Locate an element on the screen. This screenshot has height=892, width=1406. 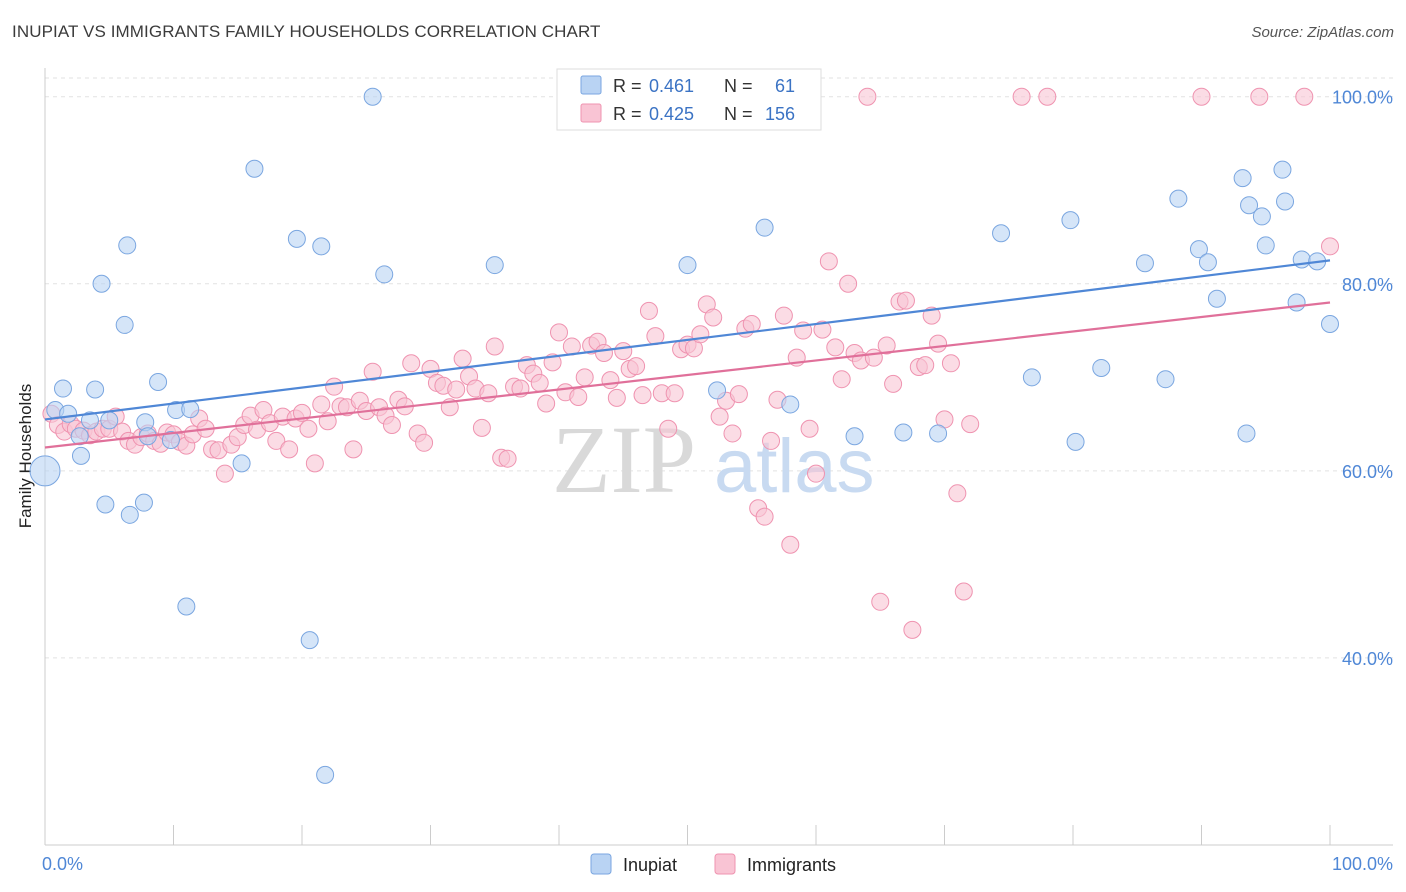
stats-n-value-immigrants: 156 is located at coordinates (780, 114).